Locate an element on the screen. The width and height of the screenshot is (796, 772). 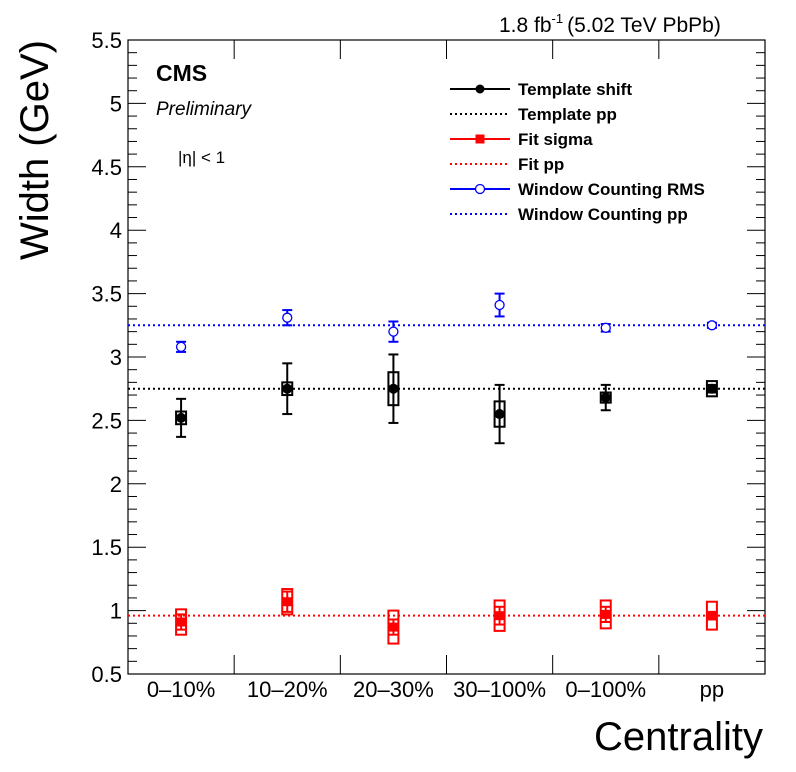
selection-label: |η| < 1 is located at coordinates (201, 157).